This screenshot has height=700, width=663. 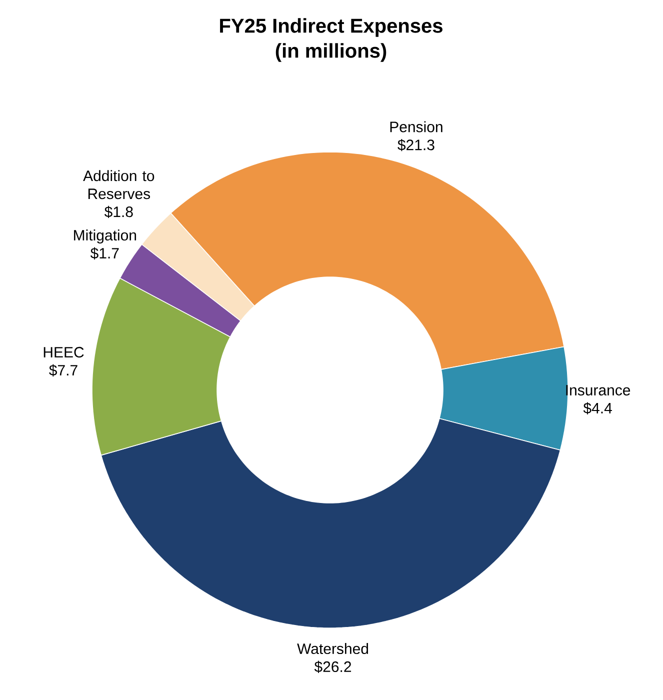 I want to click on data-label: $4.4, so click(x=597, y=408).